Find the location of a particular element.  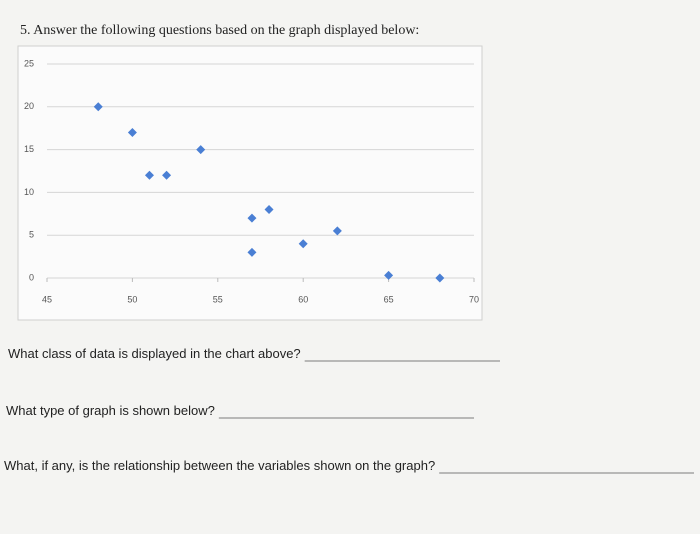

x-tick-label: 70 is located at coordinates (474, 299).